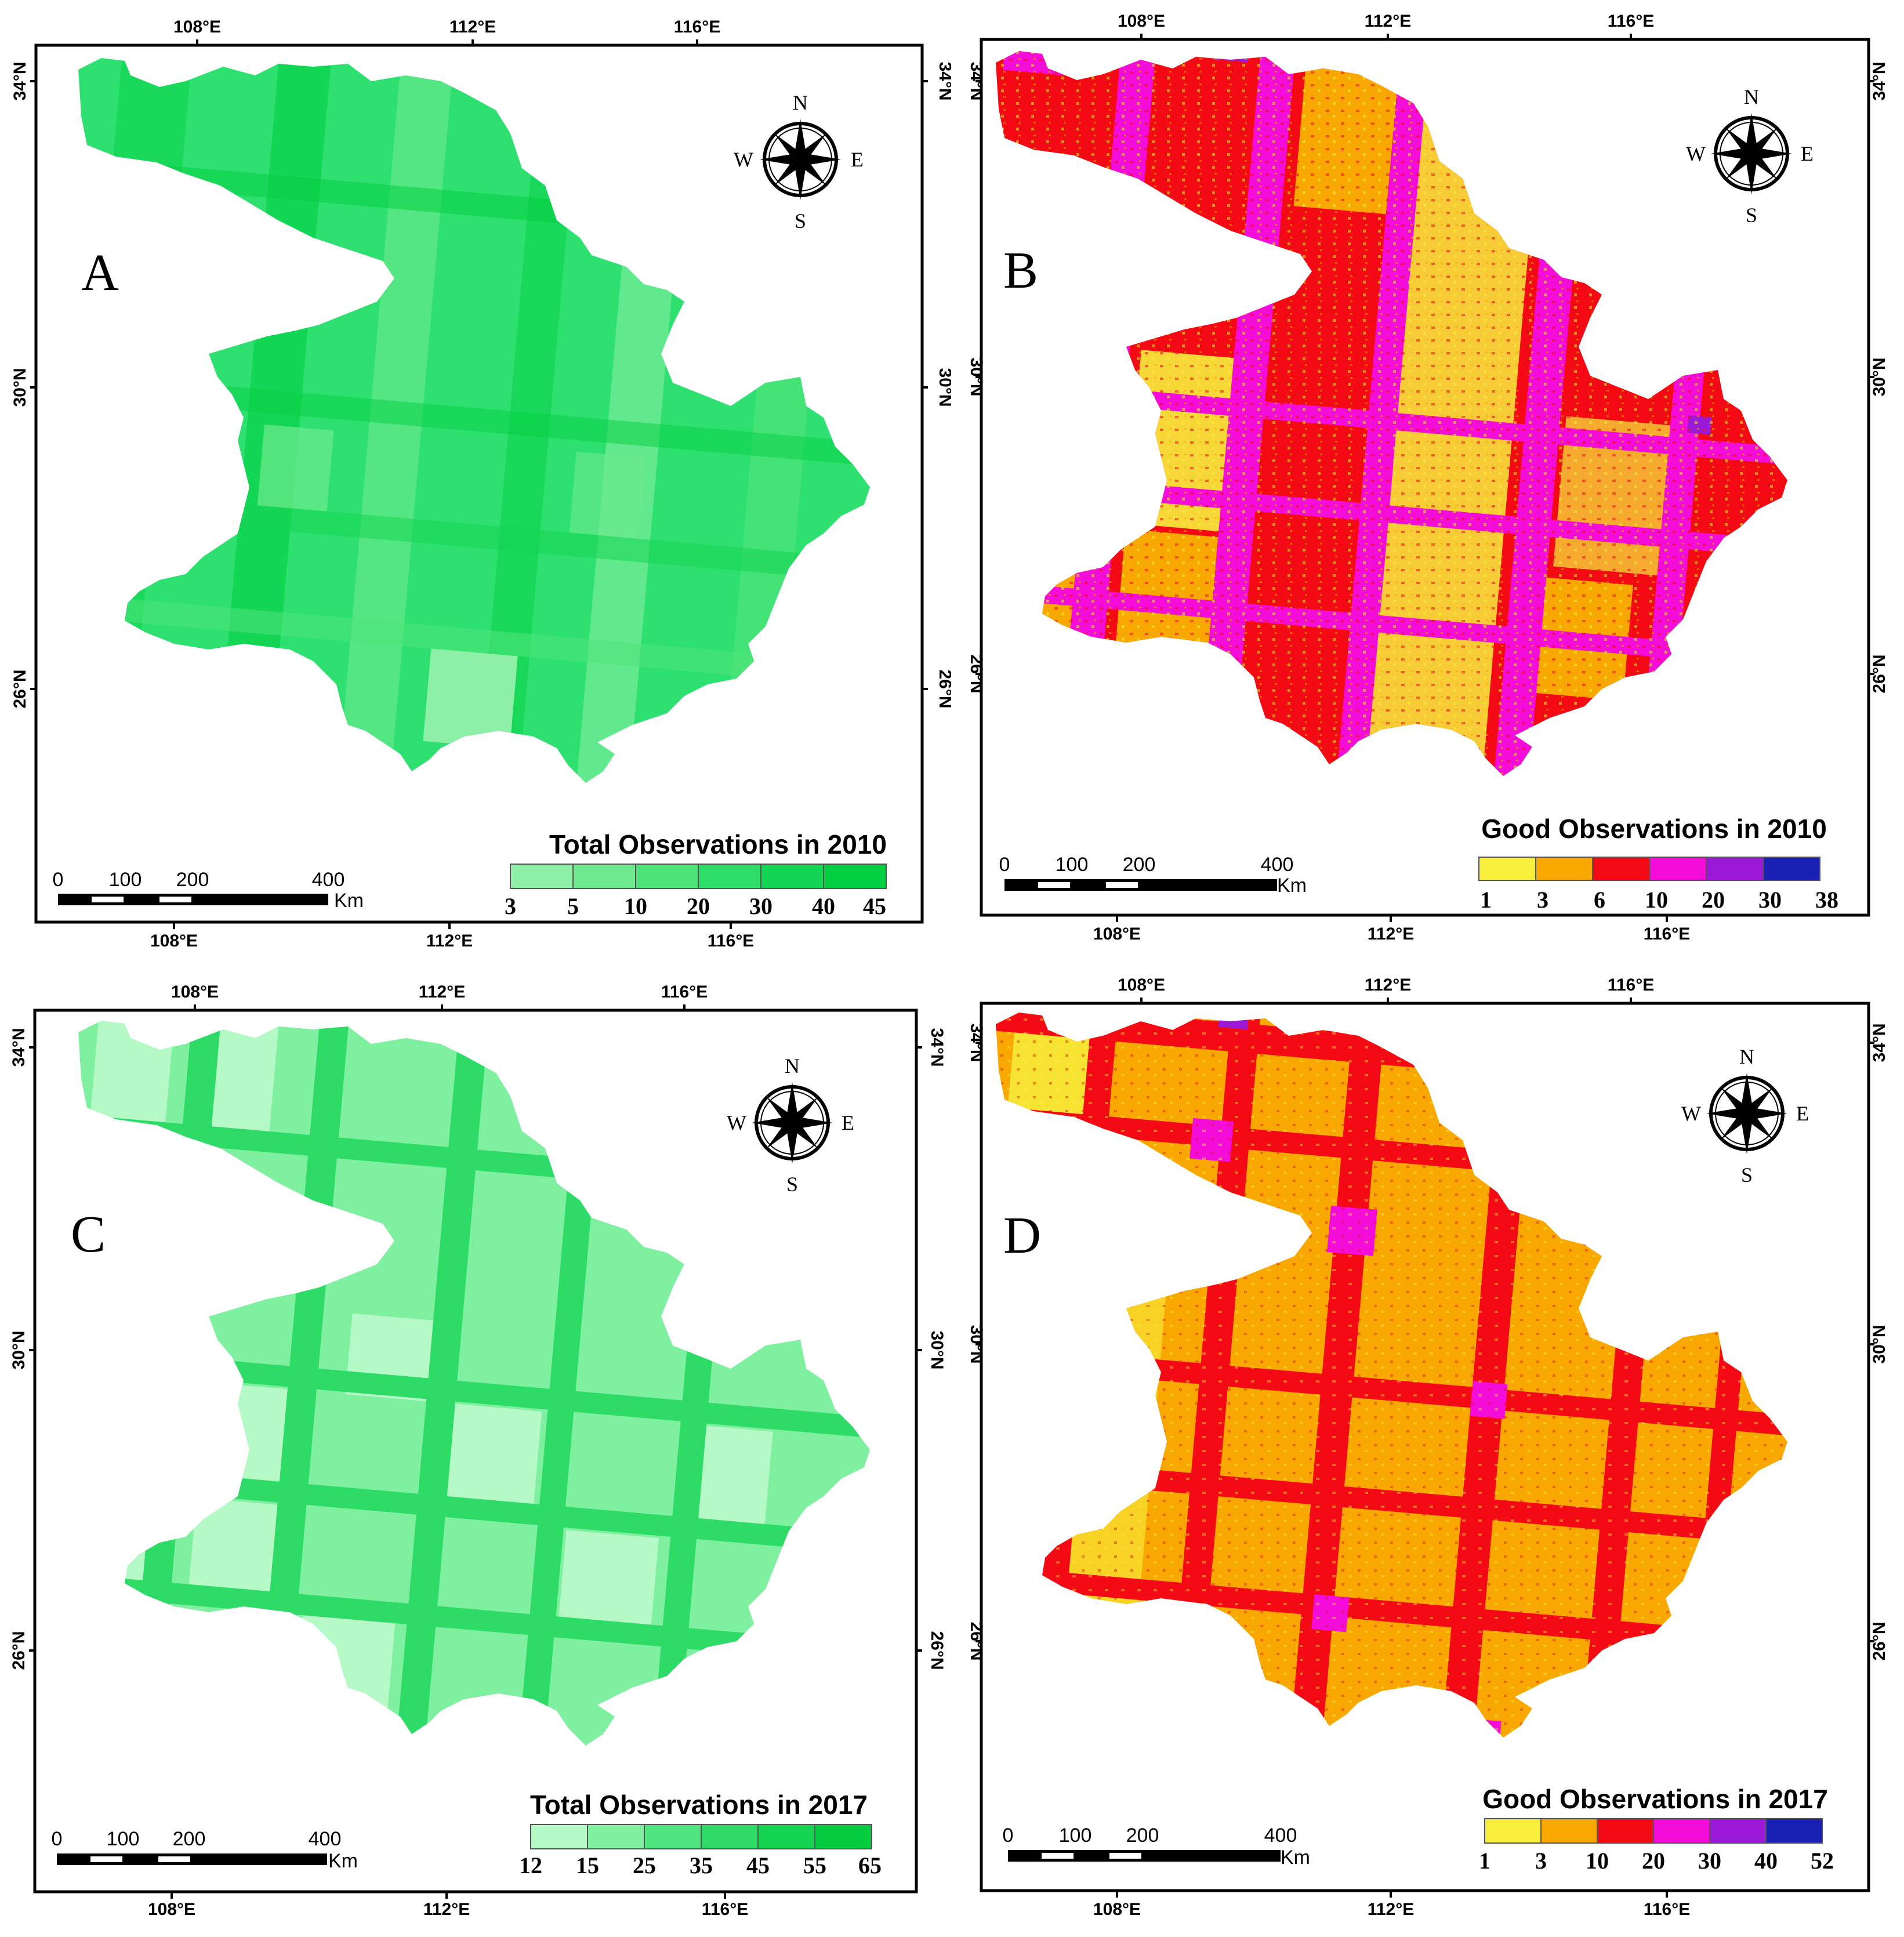  What do you see at coordinates (125, 880) in the screenshot?
I see `scale-num-100: 100` at bounding box center [125, 880].